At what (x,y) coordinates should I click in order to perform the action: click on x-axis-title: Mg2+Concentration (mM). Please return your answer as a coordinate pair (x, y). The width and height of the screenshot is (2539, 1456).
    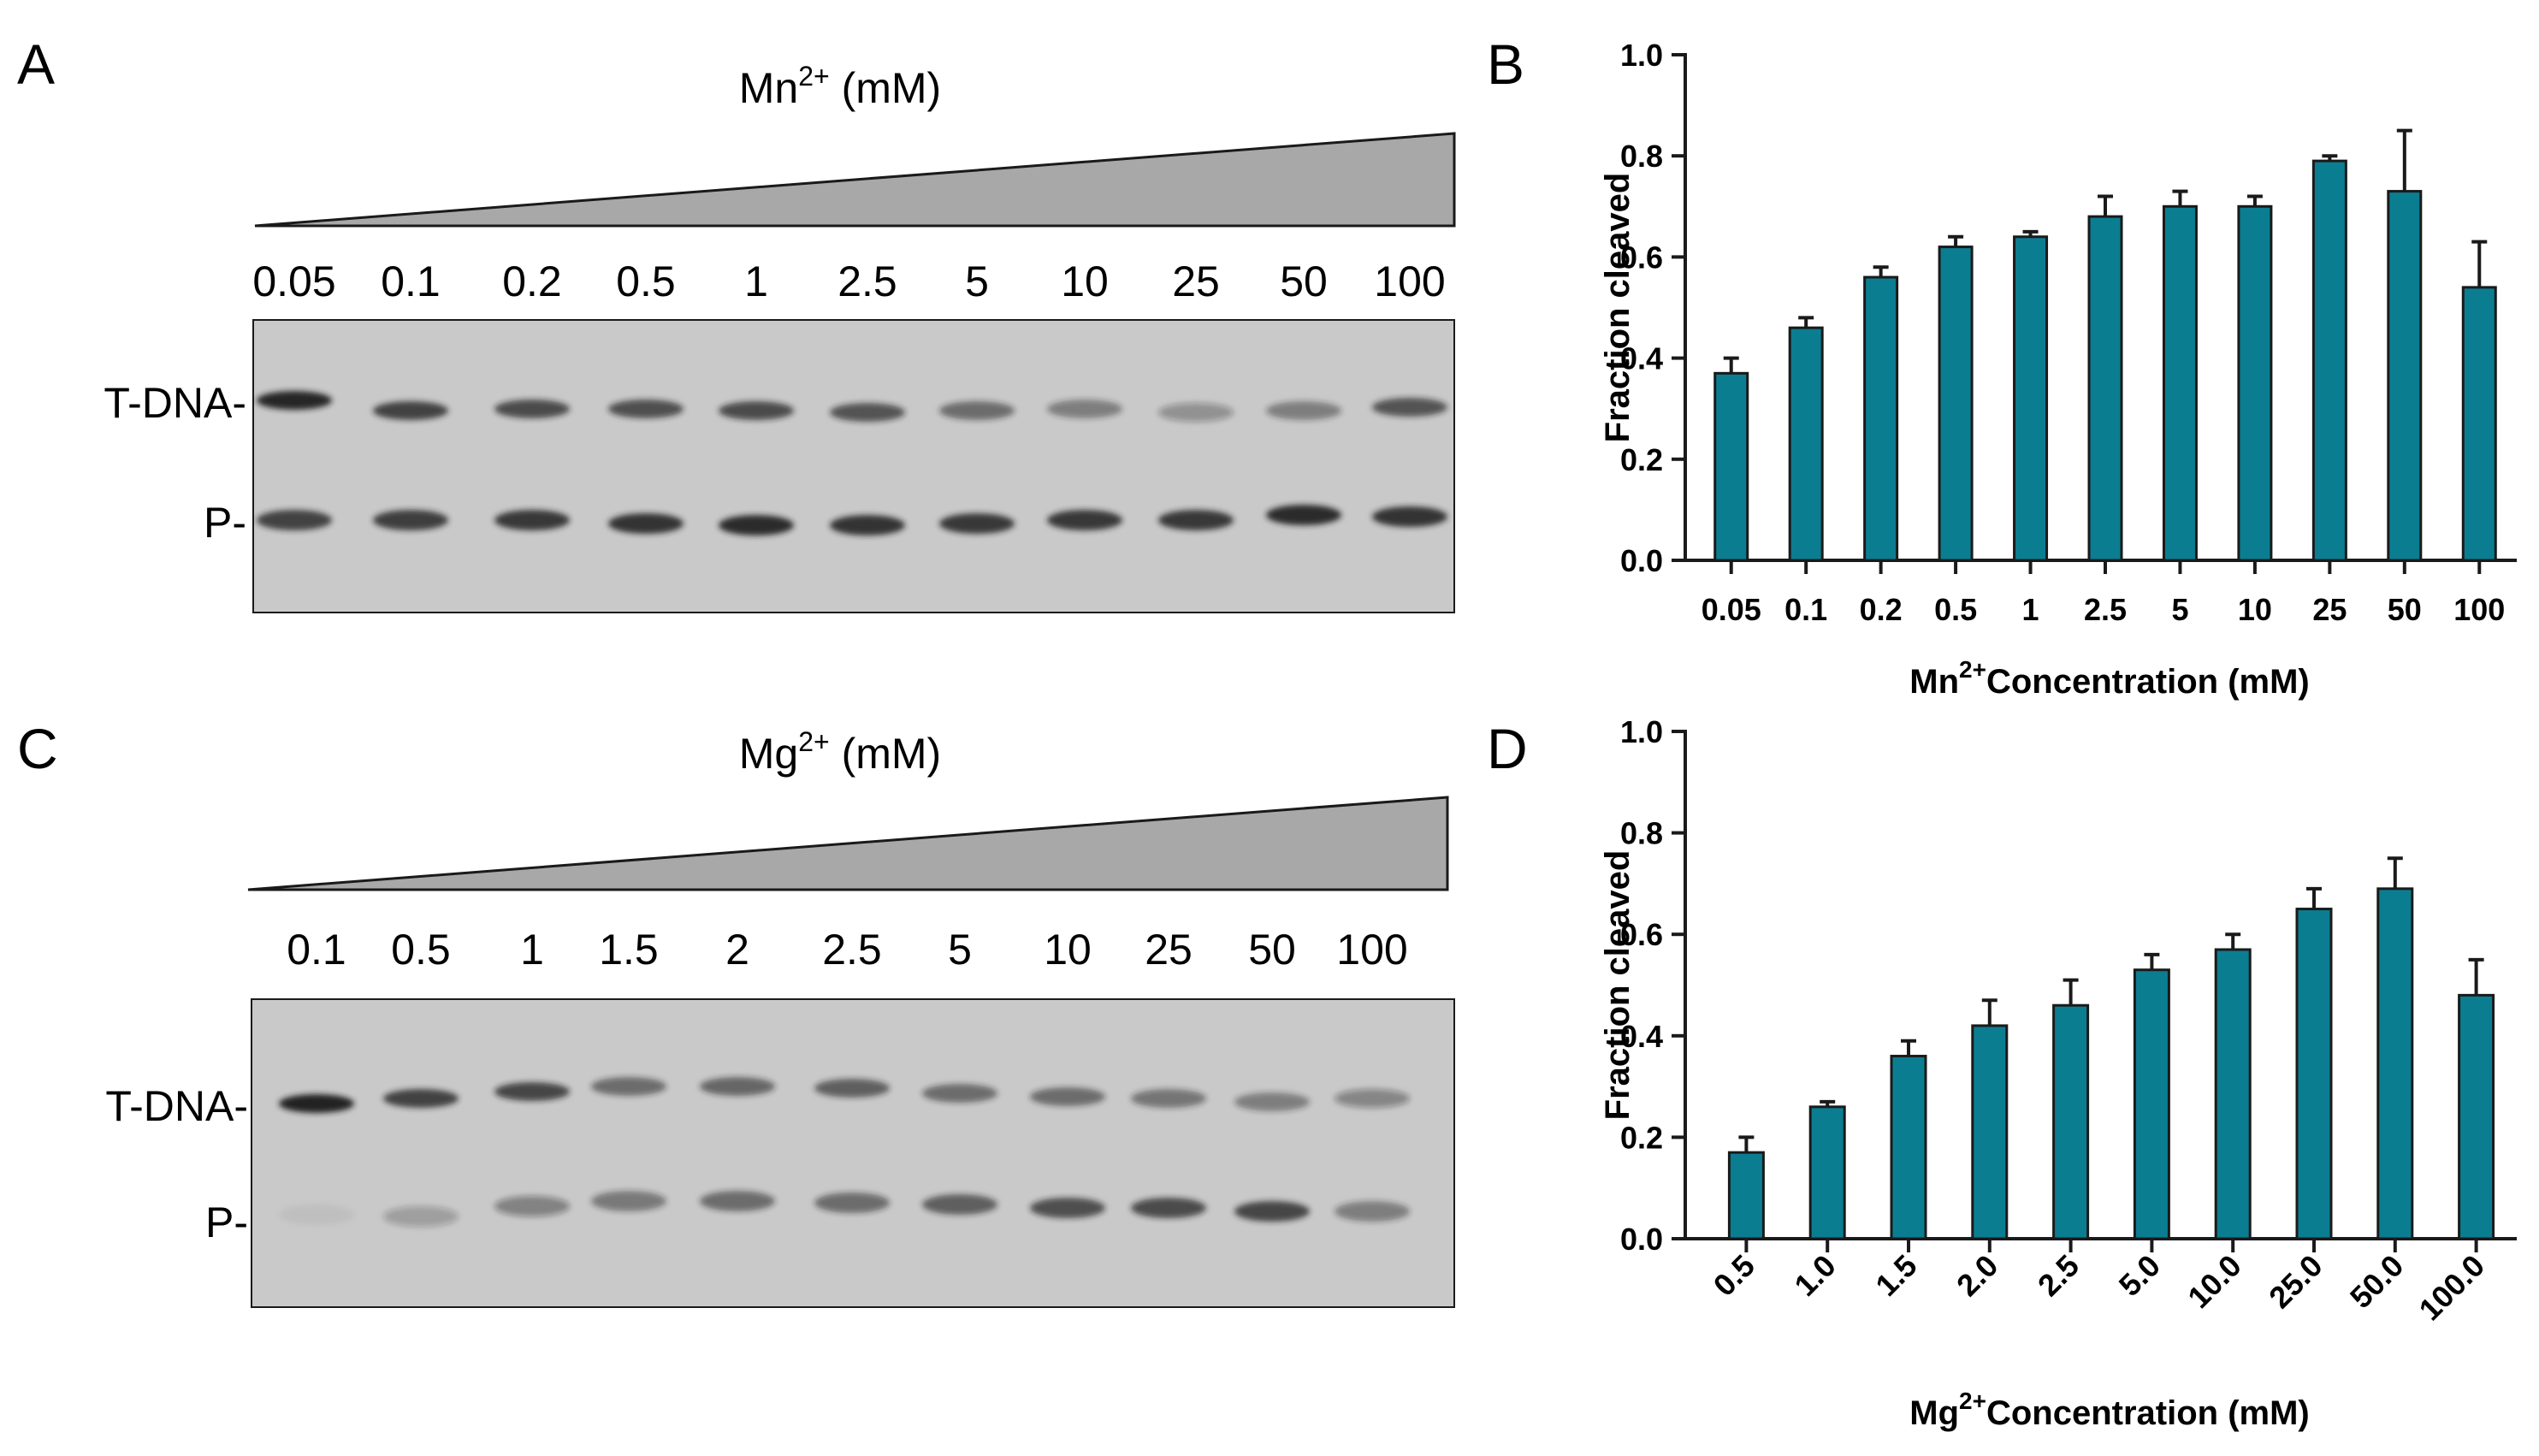
    Looking at the image, I should click on (2109, 1410).